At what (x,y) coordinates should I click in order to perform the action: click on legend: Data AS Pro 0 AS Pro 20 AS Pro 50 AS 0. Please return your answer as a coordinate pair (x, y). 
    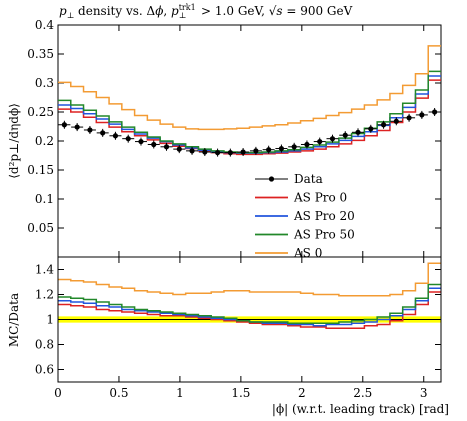
    Looking at the image, I should click on (305, 216).